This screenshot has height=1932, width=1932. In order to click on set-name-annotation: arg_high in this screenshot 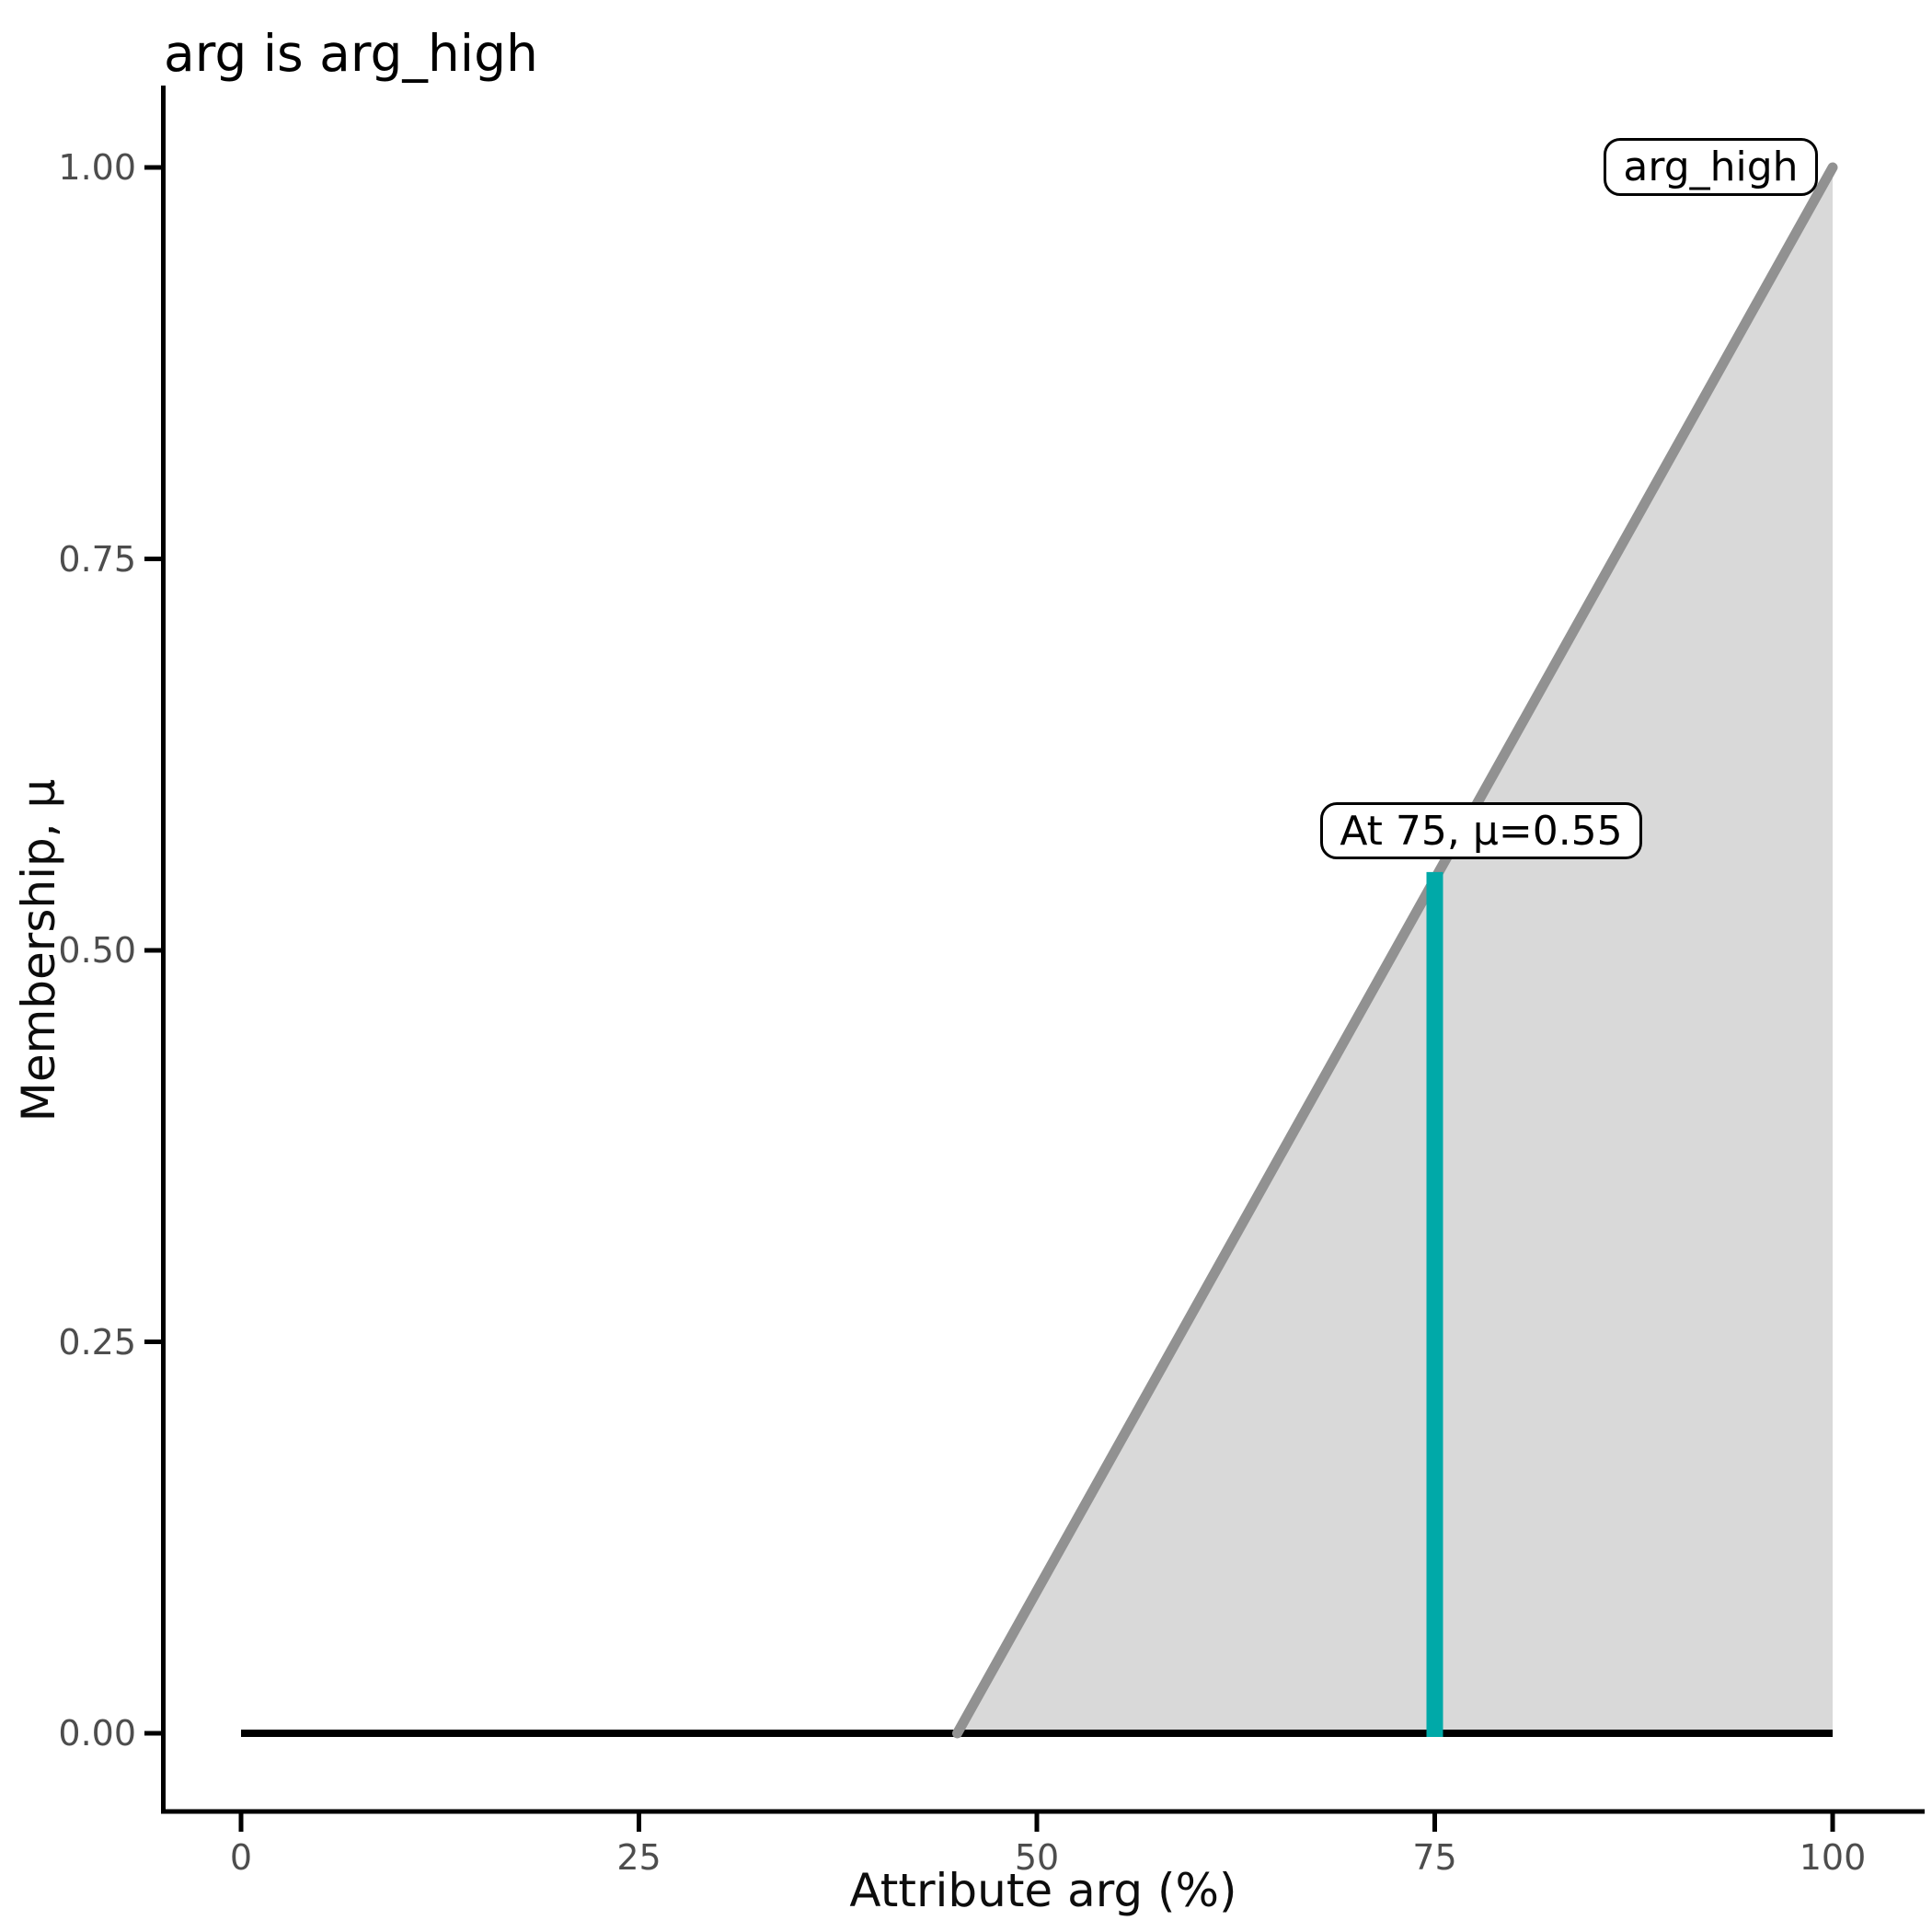, I will do `click(1711, 167)`.